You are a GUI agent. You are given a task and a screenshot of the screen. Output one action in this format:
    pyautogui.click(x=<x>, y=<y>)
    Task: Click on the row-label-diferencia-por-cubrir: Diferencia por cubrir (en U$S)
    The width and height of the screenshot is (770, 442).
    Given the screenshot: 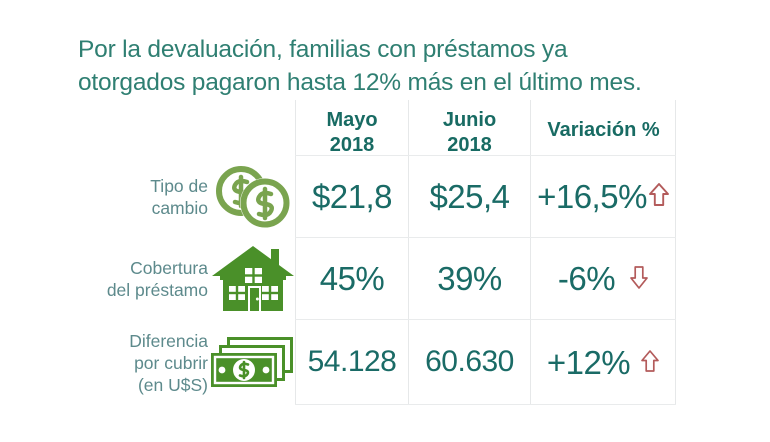 What is the action you would take?
    pyautogui.click(x=134, y=363)
    